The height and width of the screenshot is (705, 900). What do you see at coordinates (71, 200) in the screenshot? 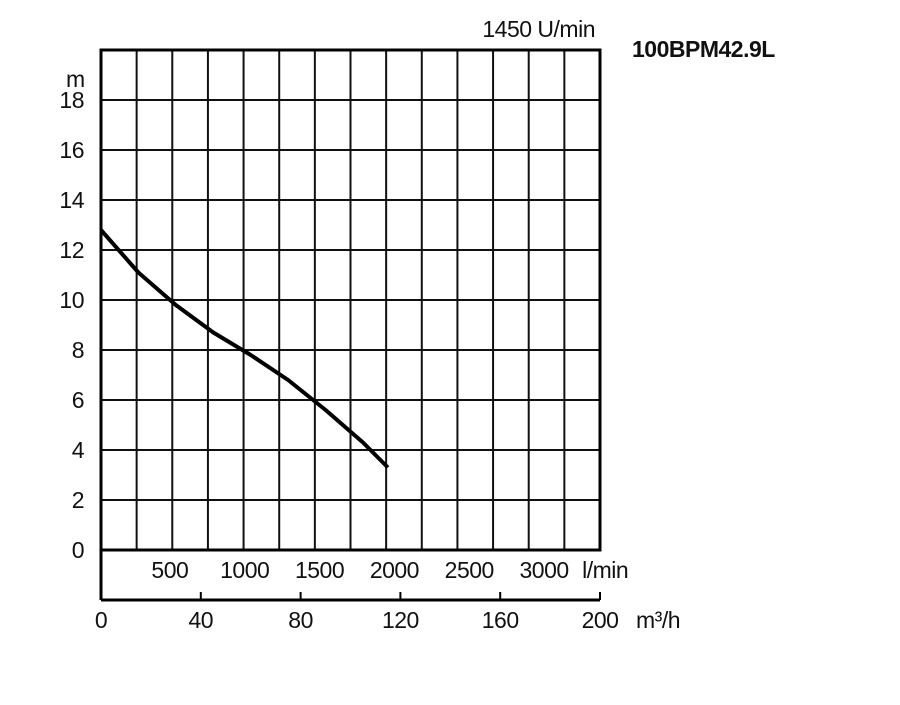
I see `y-tick-label: 14` at bounding box center [71, 200].